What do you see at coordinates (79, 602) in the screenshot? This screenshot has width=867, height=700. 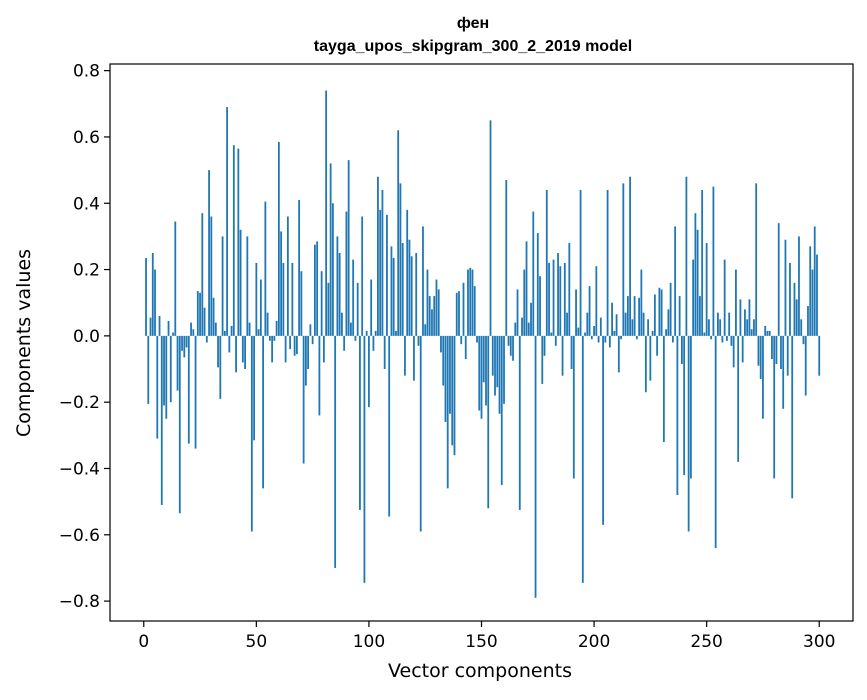 I see `y-tick-label: −0.8` at bounding box center [79, 602].